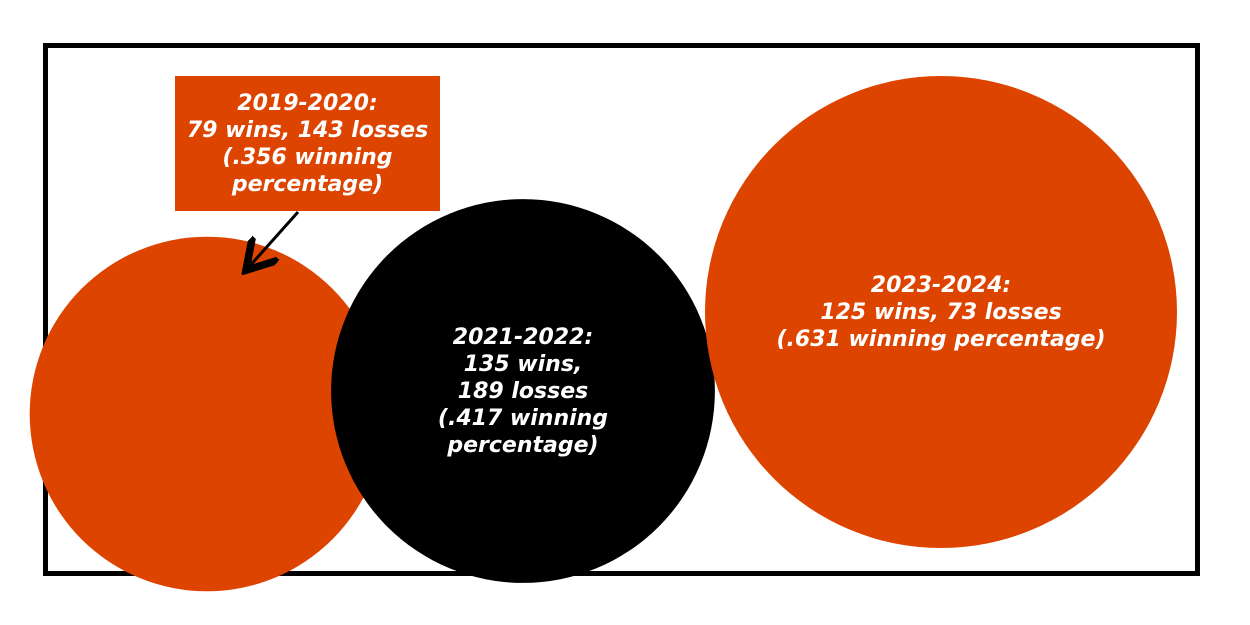 This screenshot has width=1250, height=625. What do you see at coordinates (274, 239) in the screenshot?
I see `callout-arrow` at bounding box center [274, 239].